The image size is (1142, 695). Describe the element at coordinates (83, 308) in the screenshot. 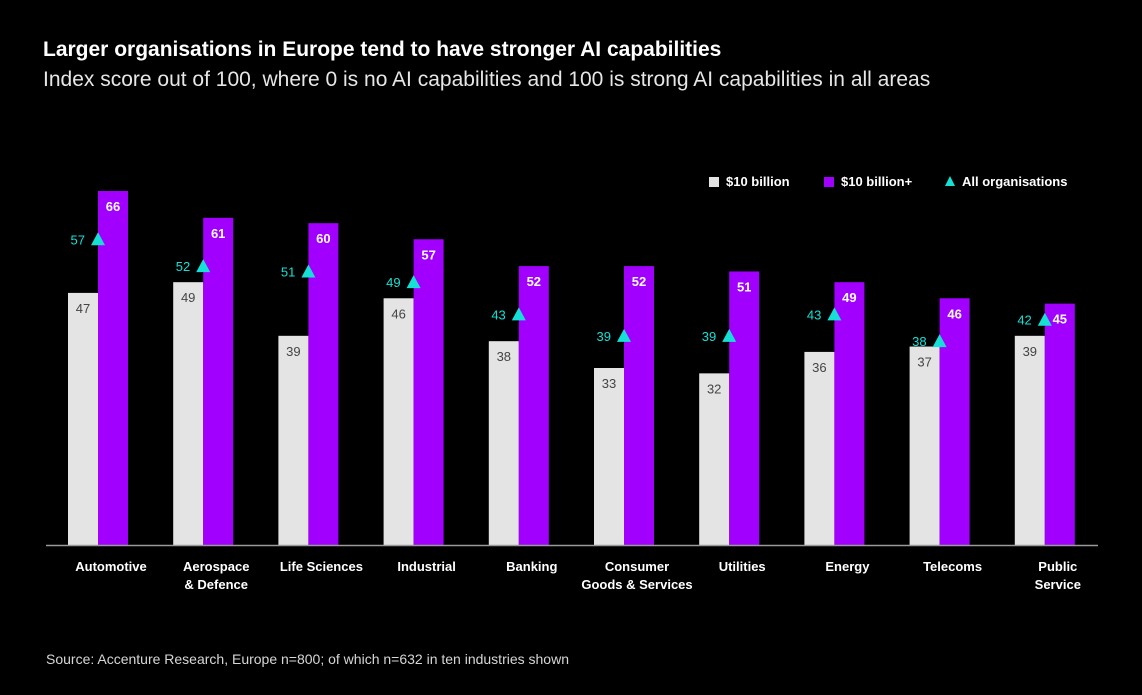

I see `data-label-small: 47` at that location.